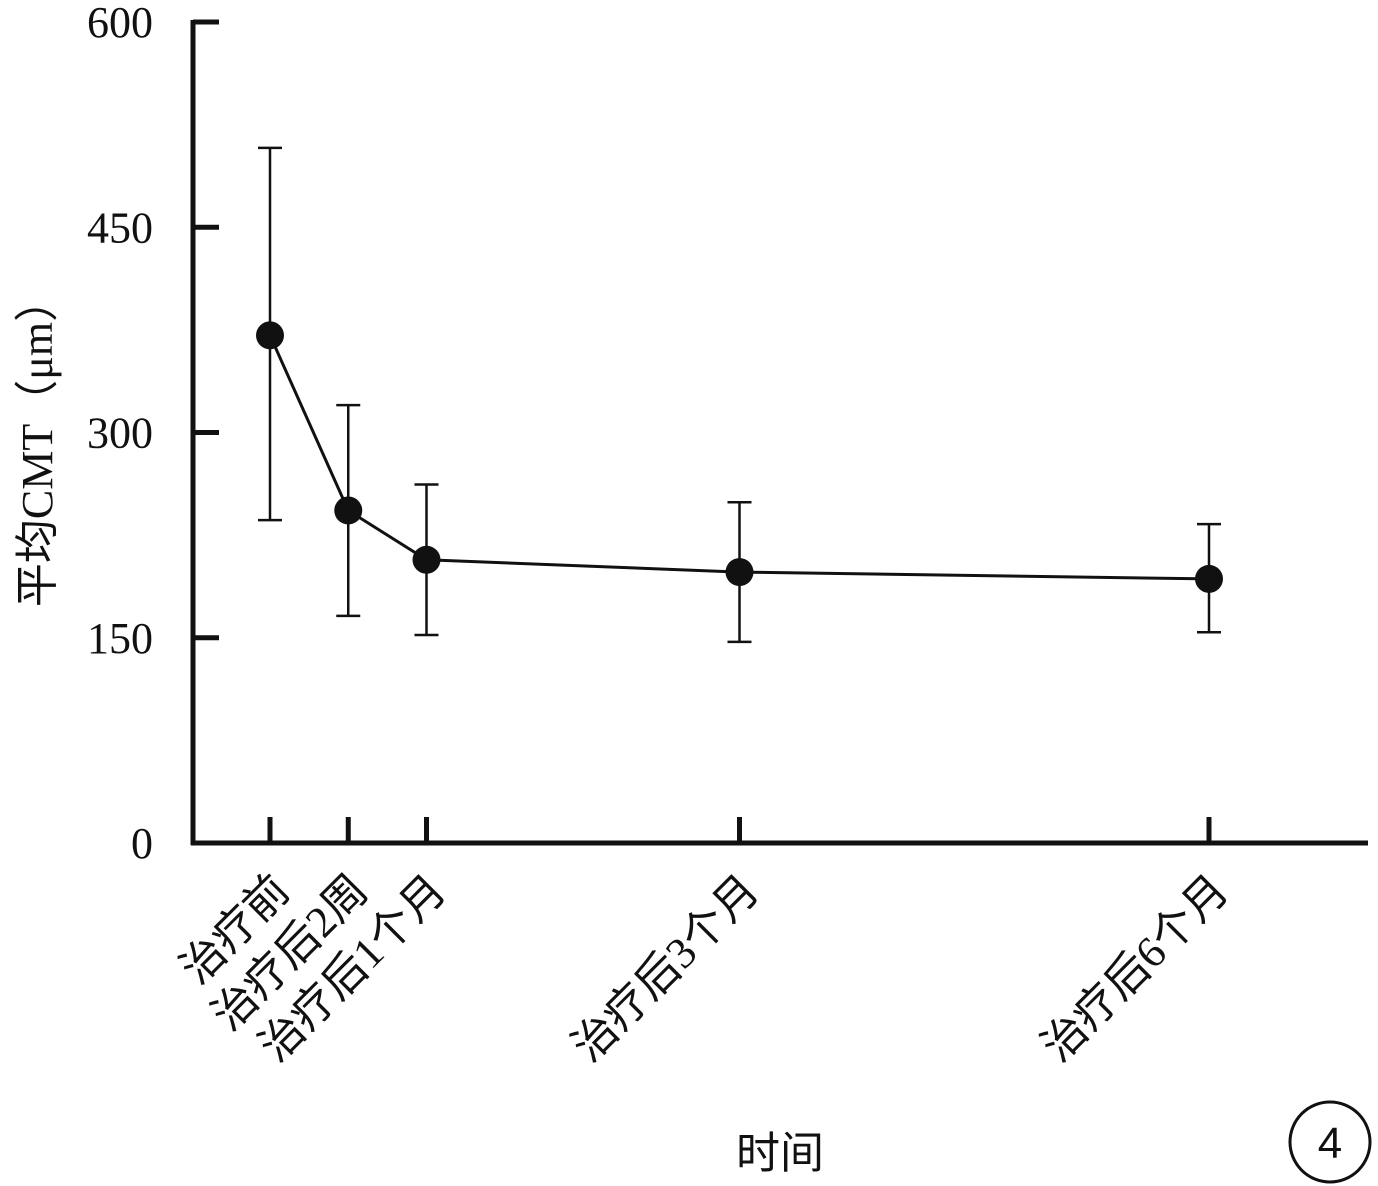 Image resolution: width=1378 pixels, height=1186 pixels. I want to click on y-axis-label: 平均CMT（μm）, so click(37, 442).